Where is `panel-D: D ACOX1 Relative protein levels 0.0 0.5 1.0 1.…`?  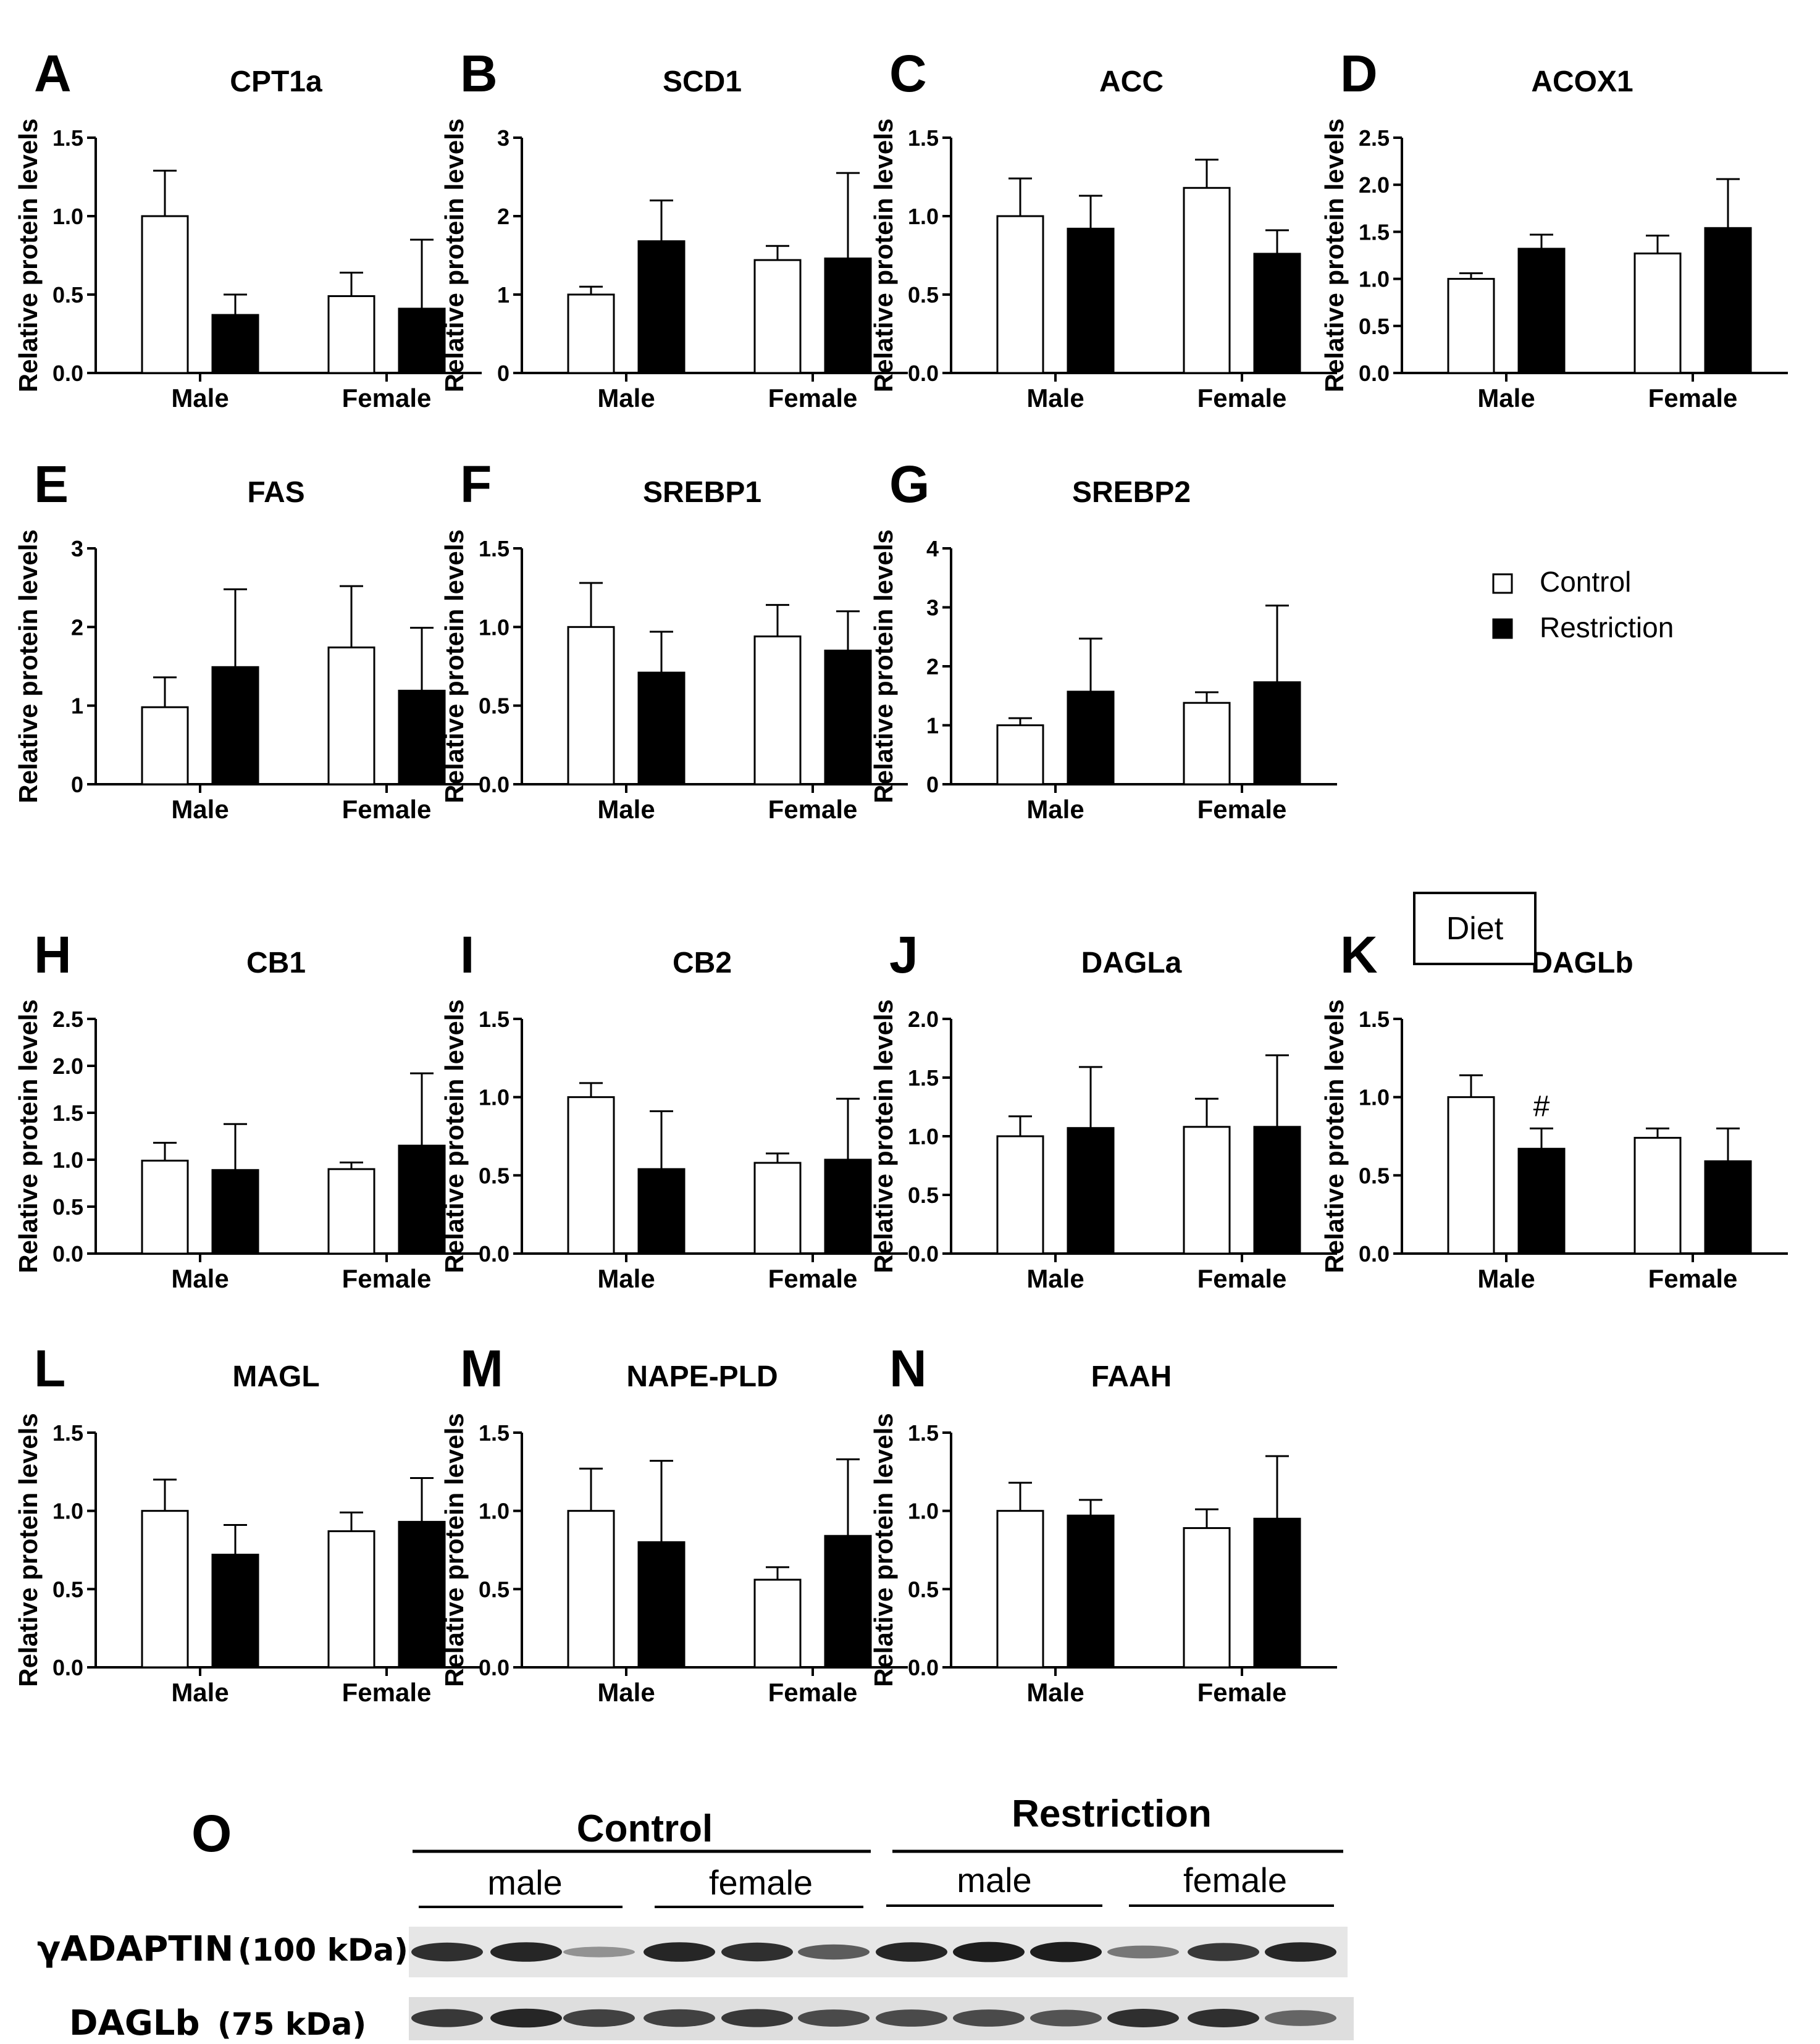 panel-D: D ACOX1 Relative protein levels 0.0 0.5 1.0 1.… is located at coordinates (1554, 228).